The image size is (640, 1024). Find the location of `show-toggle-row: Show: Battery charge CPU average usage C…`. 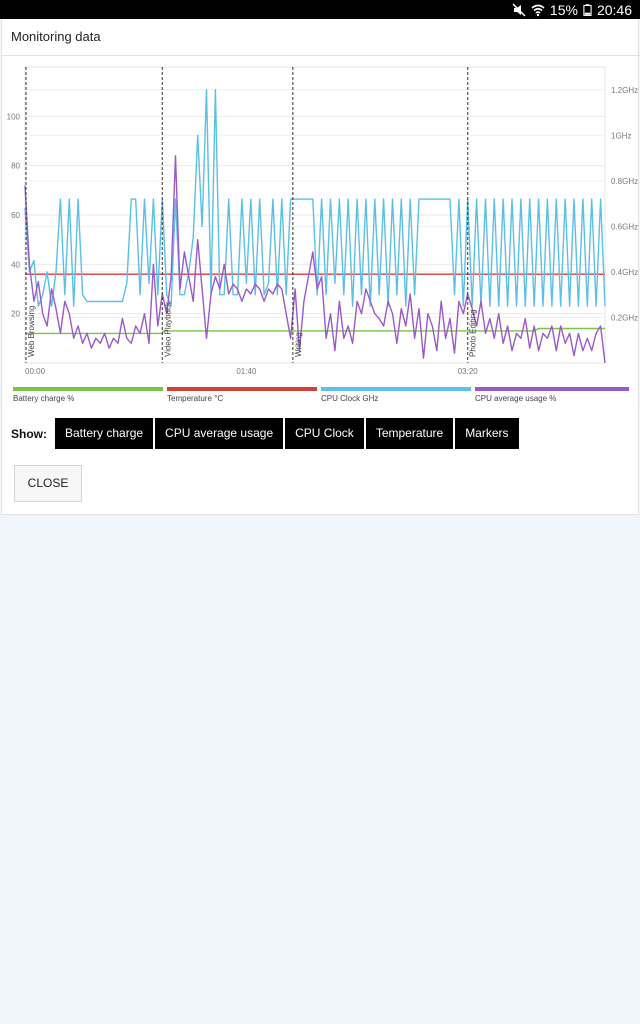

show-toggle-row: Show: Battery charge CPU average usage C… is located at coordinates (266, 433).